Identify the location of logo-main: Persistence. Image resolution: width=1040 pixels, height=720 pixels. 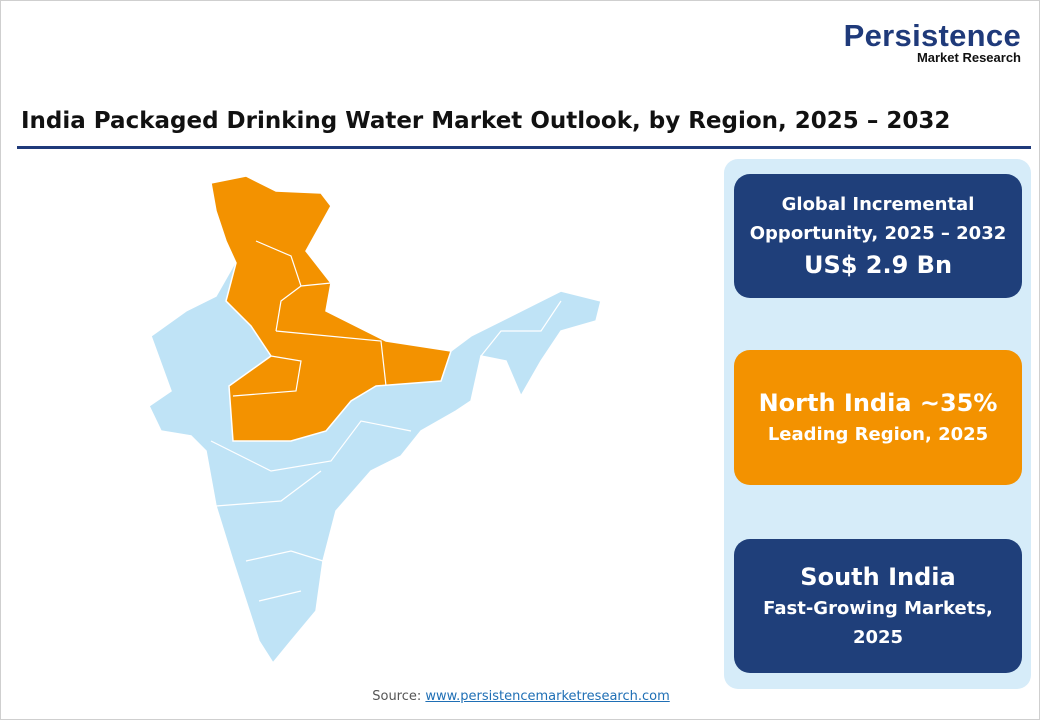
(932, 35).